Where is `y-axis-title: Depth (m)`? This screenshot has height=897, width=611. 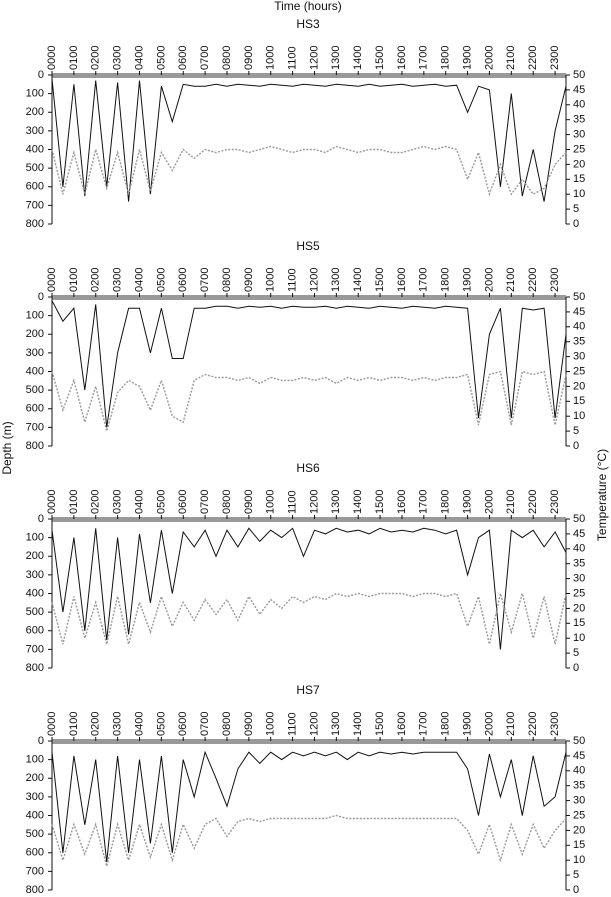 y-axis-title: Depth (m) is located at coordinates (7, 447).